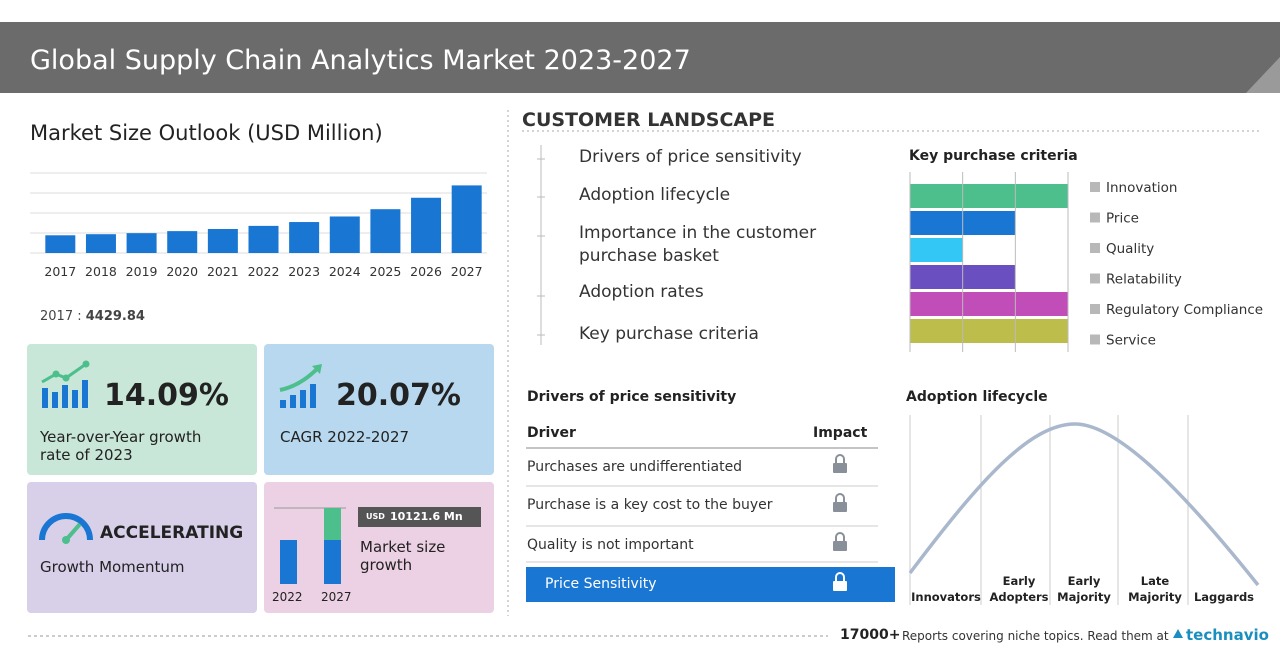 This screenshot has width=1280, height=670. What do you see at coordinates (121, 446) in the screenshot?
I see `kpi-label: Year-over-Year growth rate of 2023` at bounding box center [121, 446].